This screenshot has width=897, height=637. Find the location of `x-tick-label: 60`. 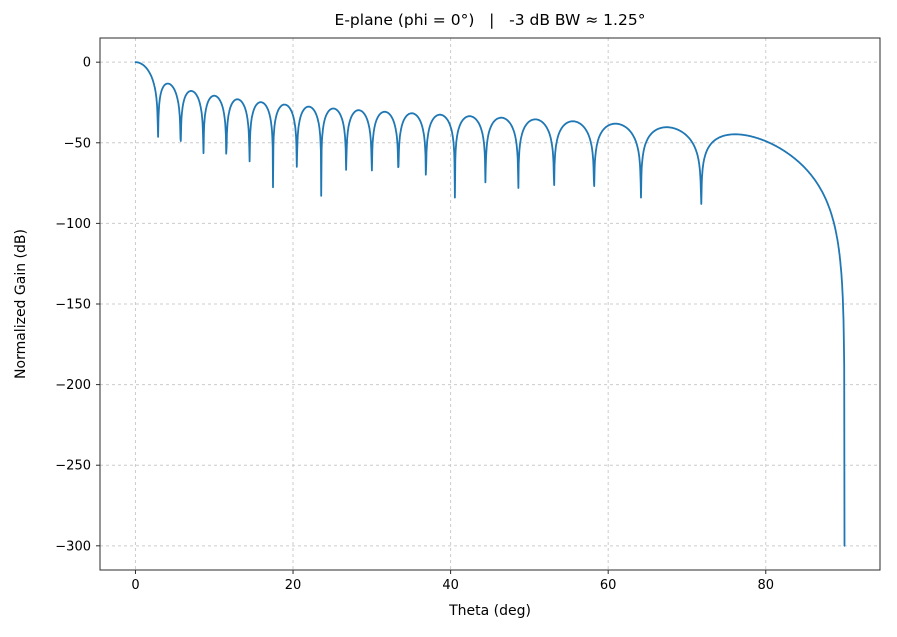

x-tick-label: 60 is located at coordinates (608, 585).